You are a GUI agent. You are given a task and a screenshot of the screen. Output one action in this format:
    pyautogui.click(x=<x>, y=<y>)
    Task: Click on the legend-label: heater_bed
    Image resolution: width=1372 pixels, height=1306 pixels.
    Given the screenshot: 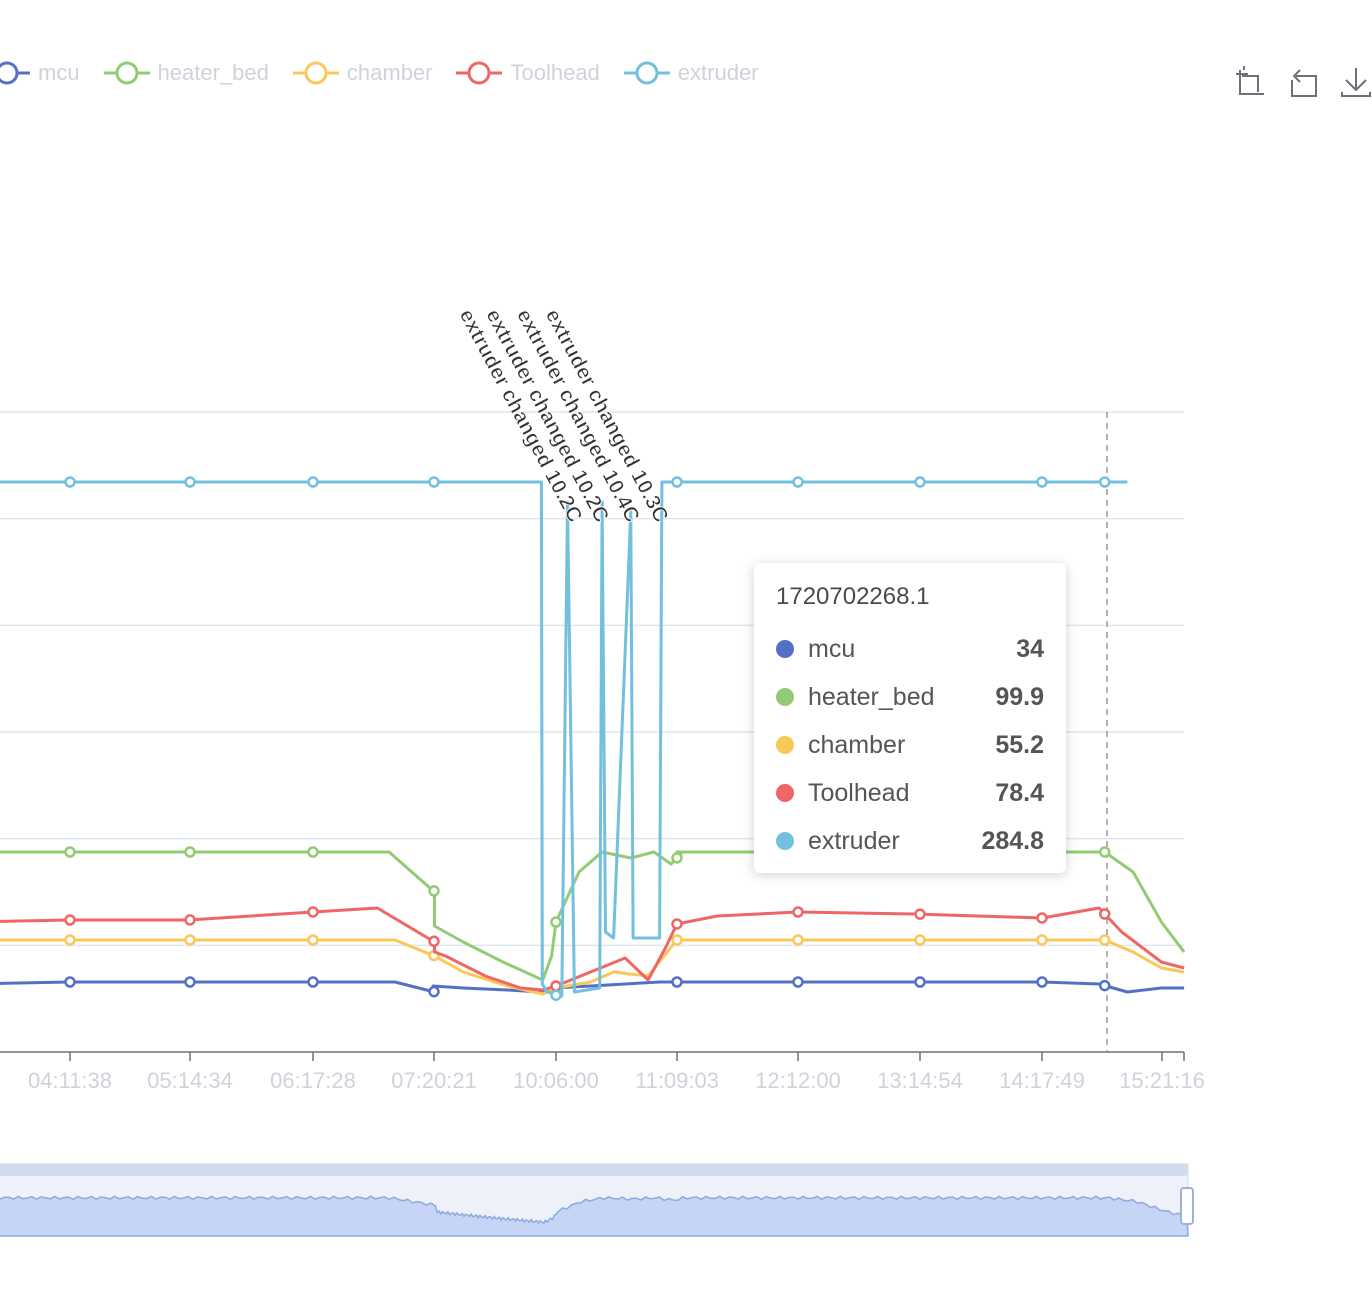 What is the action you would take?
    pyautogui.click(x=213, y=72)
    